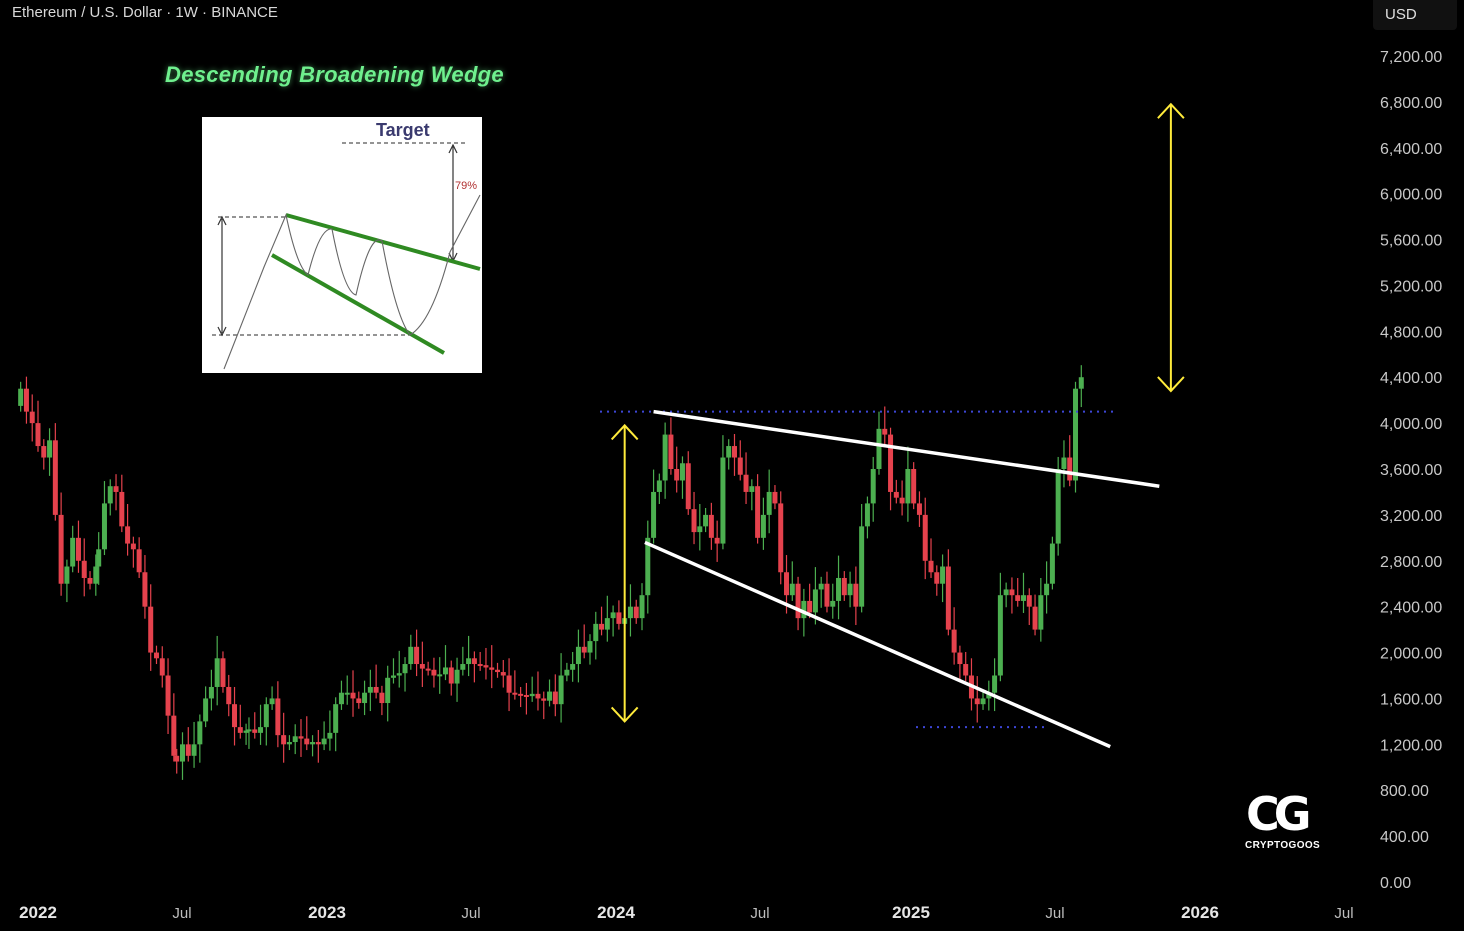 The image size is (1464, 931). What do you see at coordinates (1411, 470) in the screenshot?
I see `y-tick-label: 3,600.00` at bounding box center [1411, 470].